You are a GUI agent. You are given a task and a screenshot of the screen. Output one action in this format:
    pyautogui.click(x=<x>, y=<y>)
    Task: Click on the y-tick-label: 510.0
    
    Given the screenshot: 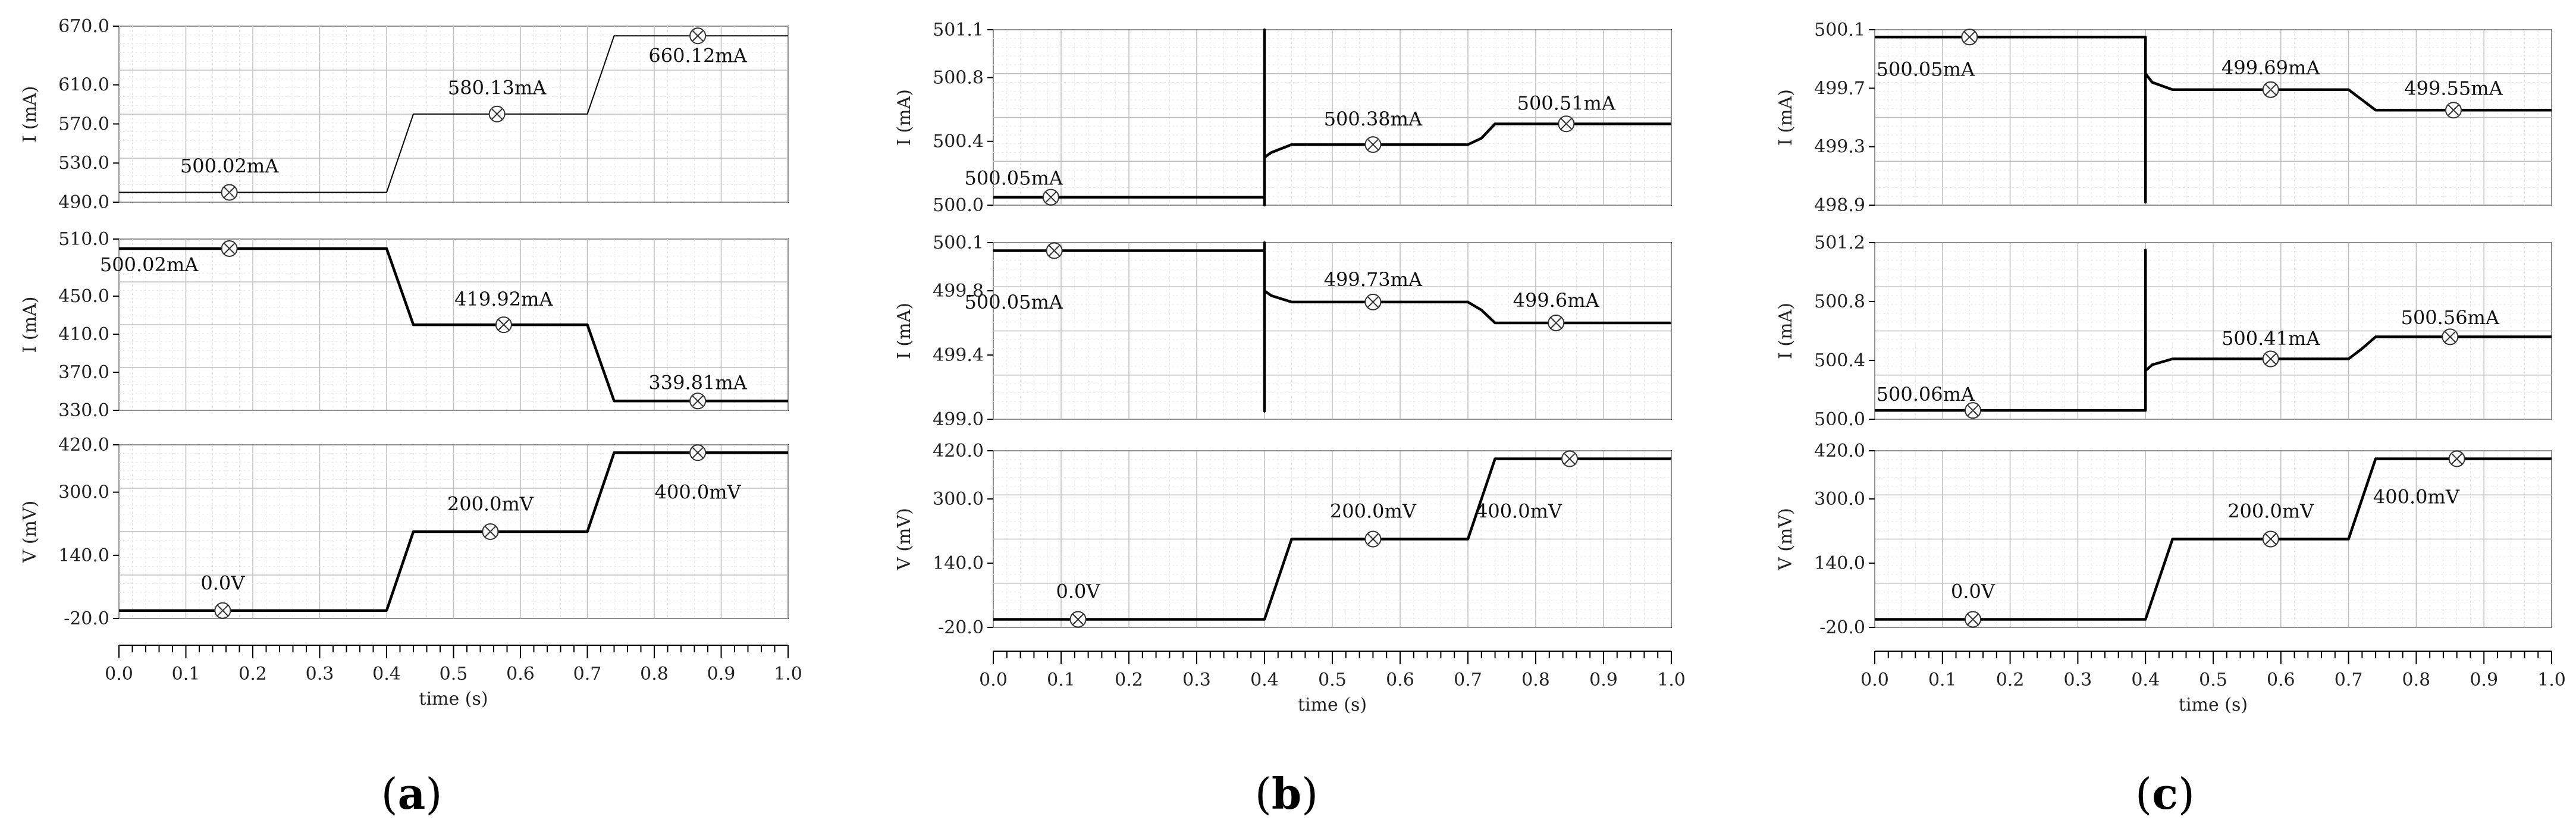 What is the action you would take?
    pyautogui.click(x=83, y=239)
    